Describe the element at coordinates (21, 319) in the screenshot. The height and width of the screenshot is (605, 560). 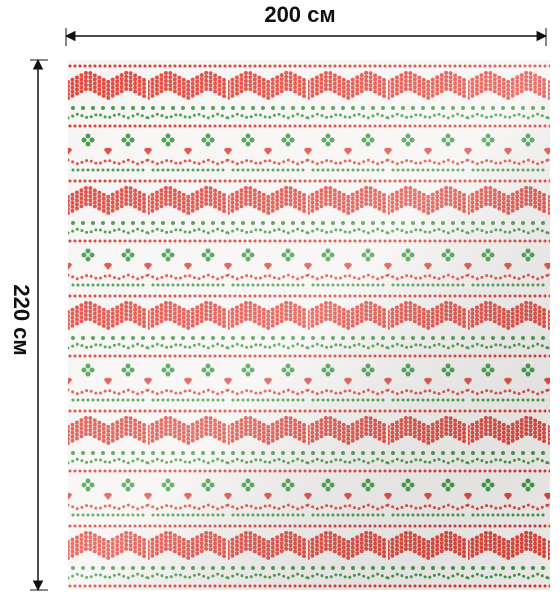
I see `height-label: 220 см` at that location.